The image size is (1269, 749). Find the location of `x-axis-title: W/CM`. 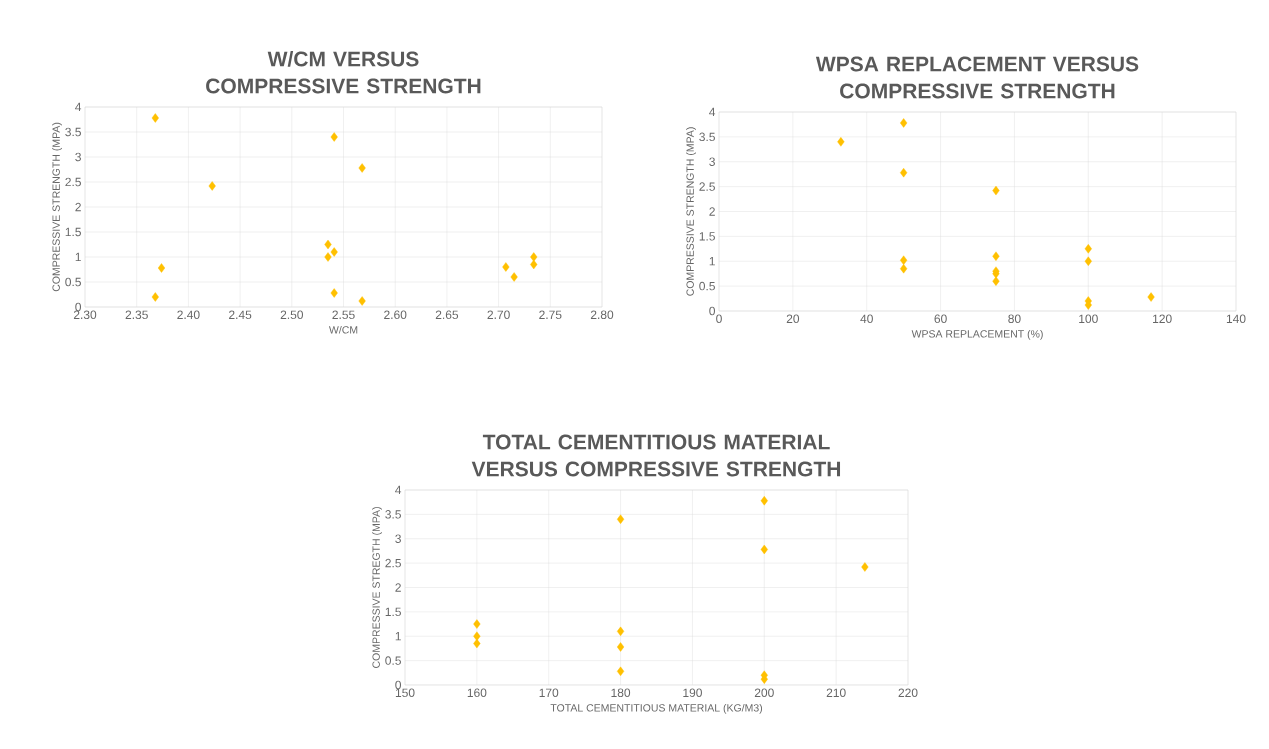

x-axis-title: W/CM is located at coordinates (343, 329).